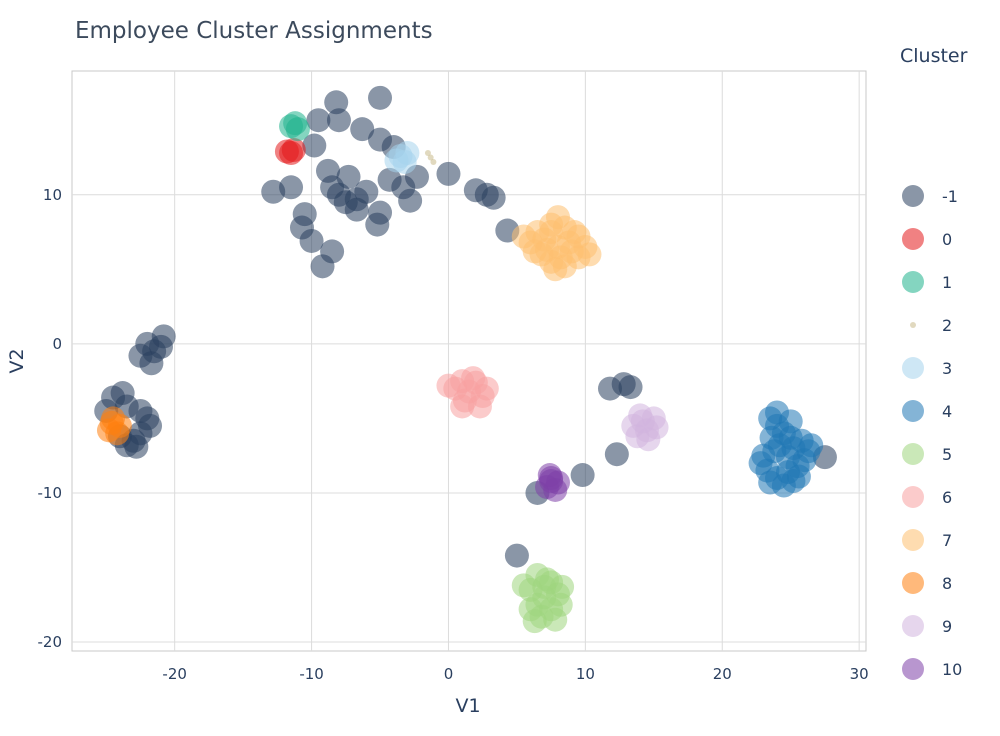  Describe the element at coordinates (585, 674) in the screenshot. I see `x-tick-label: 10` at that location.